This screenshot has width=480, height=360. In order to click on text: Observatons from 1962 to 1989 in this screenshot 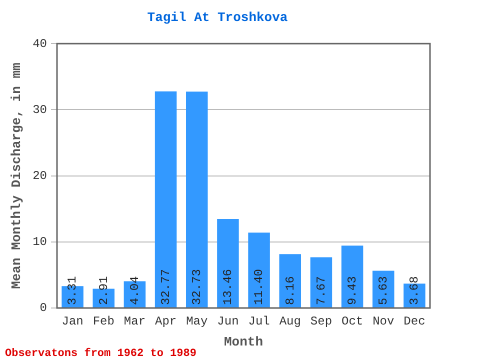, I will do `click(100, 353)`.